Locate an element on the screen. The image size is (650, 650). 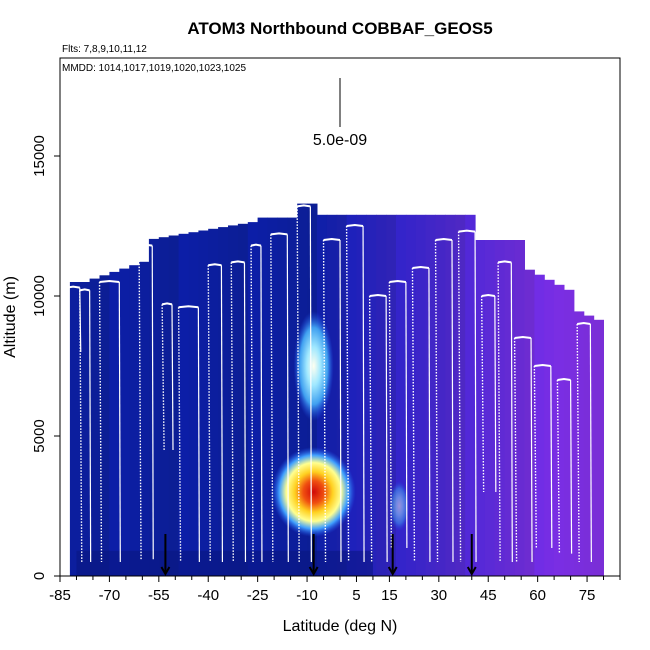
y-tick-label: 10000 is located at coordinates (39, 296).